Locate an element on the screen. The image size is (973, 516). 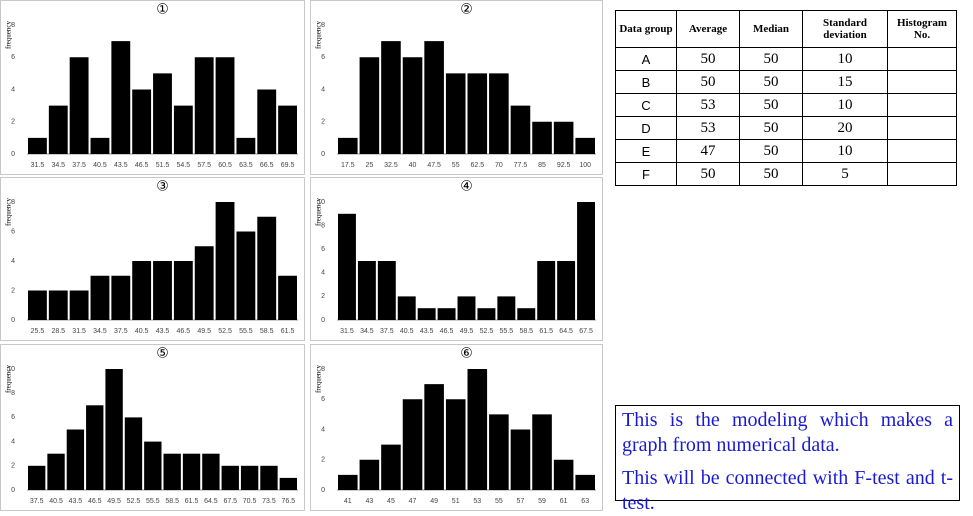
y-tick-label: 4 is located at coordinates (13, 261).